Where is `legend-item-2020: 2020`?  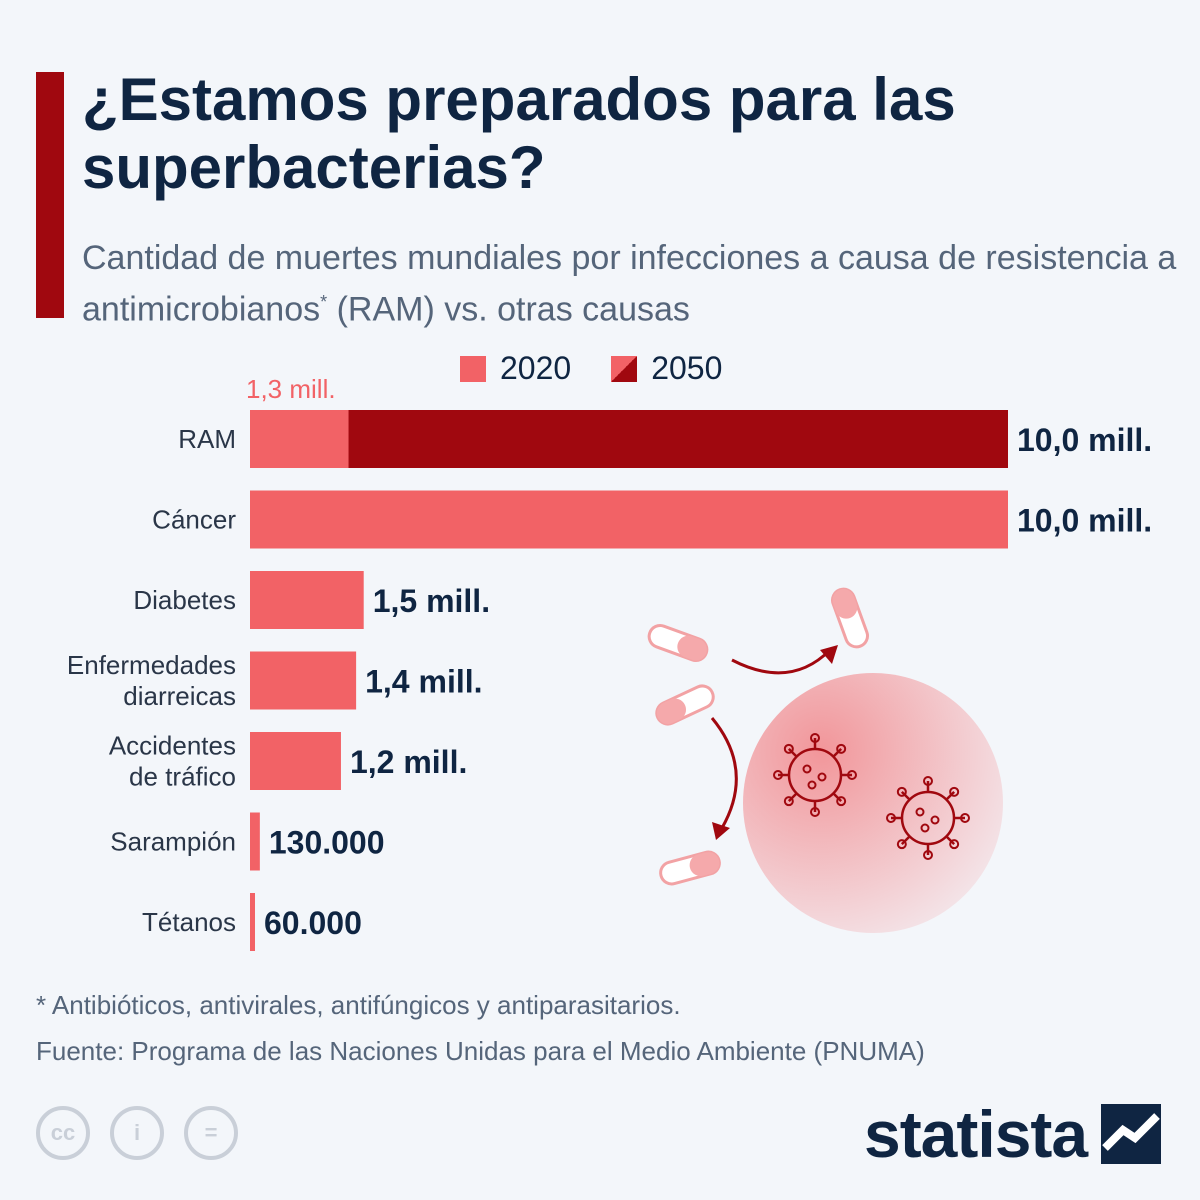
legend-item-2020: 2020 is located at coordinates (515, 368).